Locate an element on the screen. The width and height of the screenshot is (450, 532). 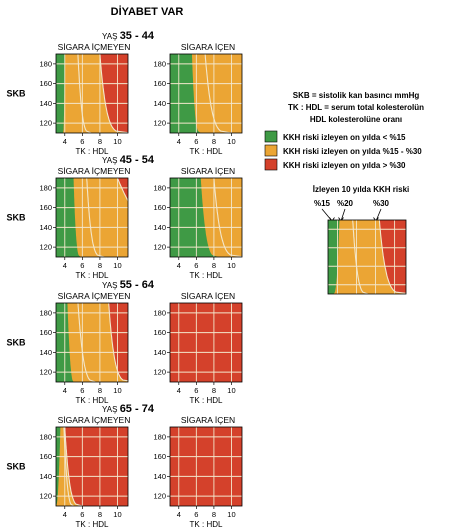
example-label-30: %30 is located at coordinates (381, 203).